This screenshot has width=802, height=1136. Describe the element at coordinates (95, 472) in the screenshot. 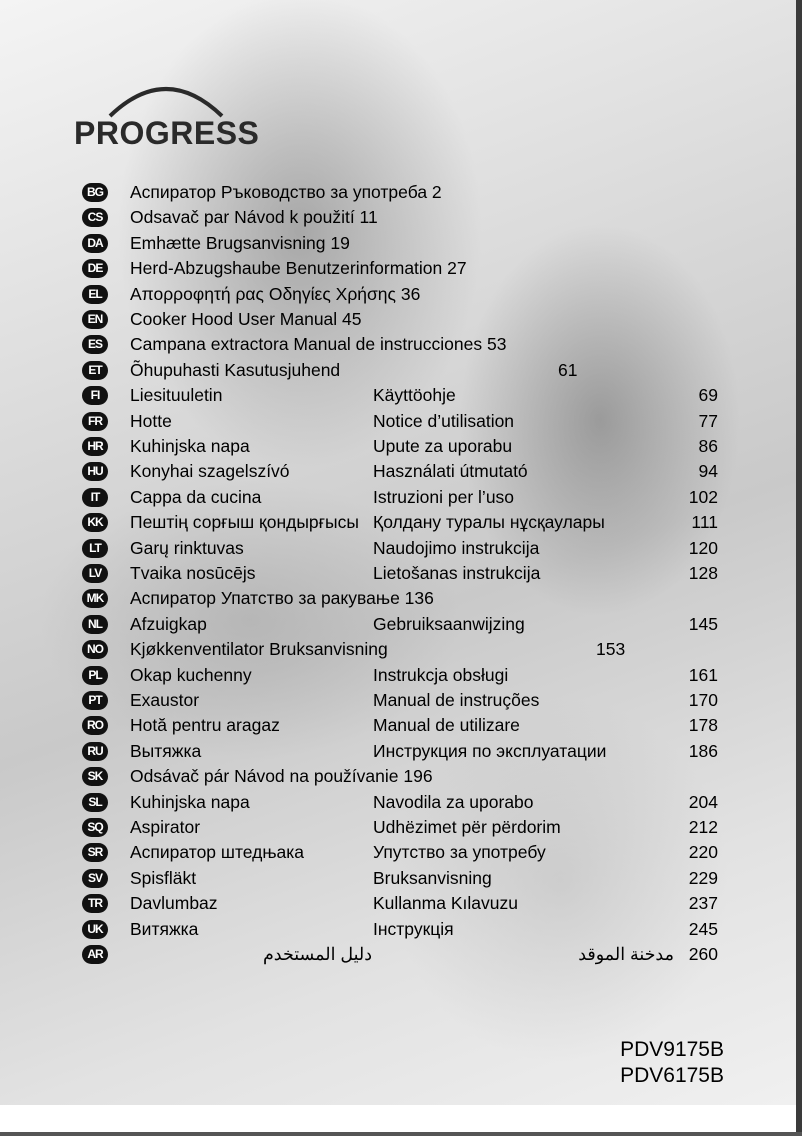

I see `language-code-badge: HU` at that location.